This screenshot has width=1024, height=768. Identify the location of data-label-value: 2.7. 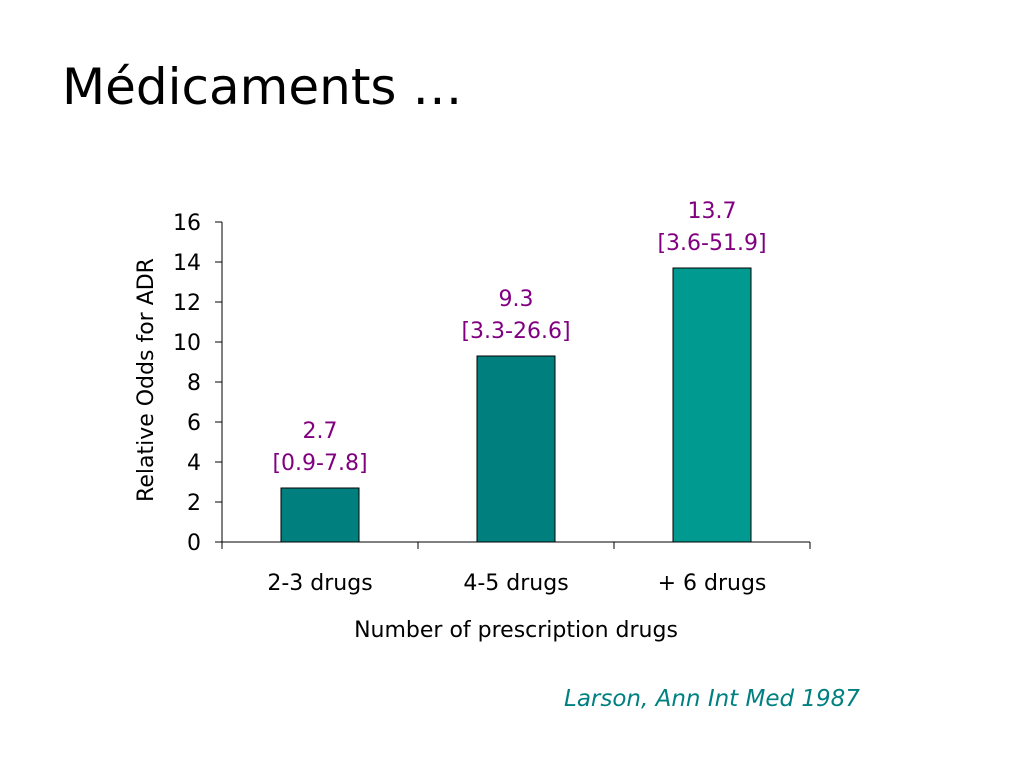
(320, 431).